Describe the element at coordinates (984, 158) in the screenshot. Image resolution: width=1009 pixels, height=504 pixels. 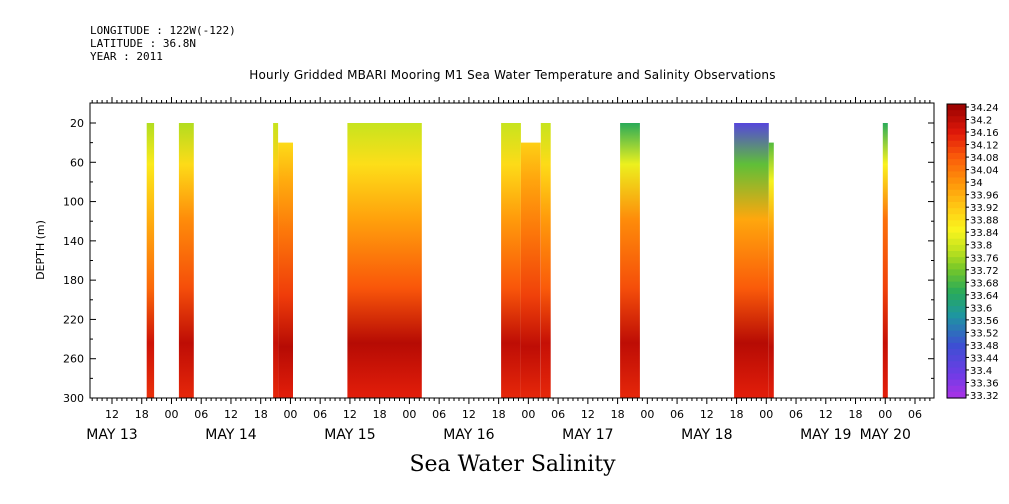
I see `colorbar-label: 34.08` at that location.